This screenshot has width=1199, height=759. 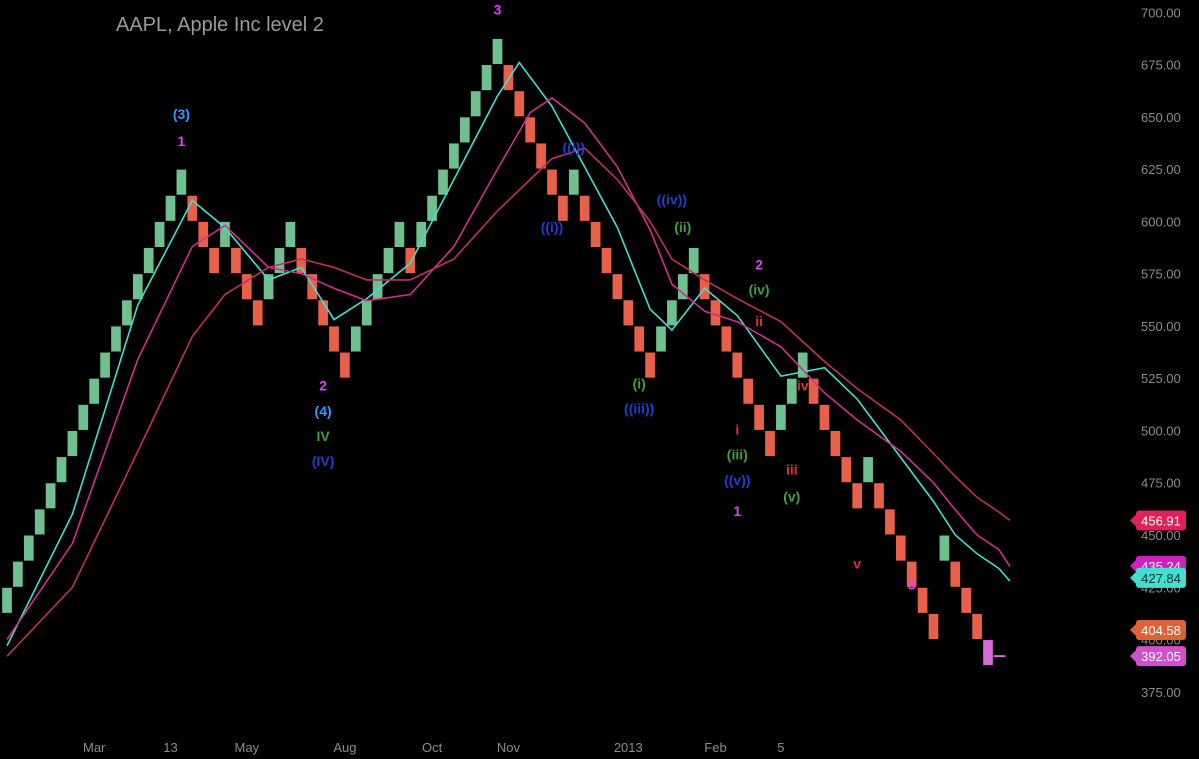 What do you see at coordinates (1161, 326) in the screenshot?
I see `y-tick-label: 550.00` at bounding box center [1161, 326].